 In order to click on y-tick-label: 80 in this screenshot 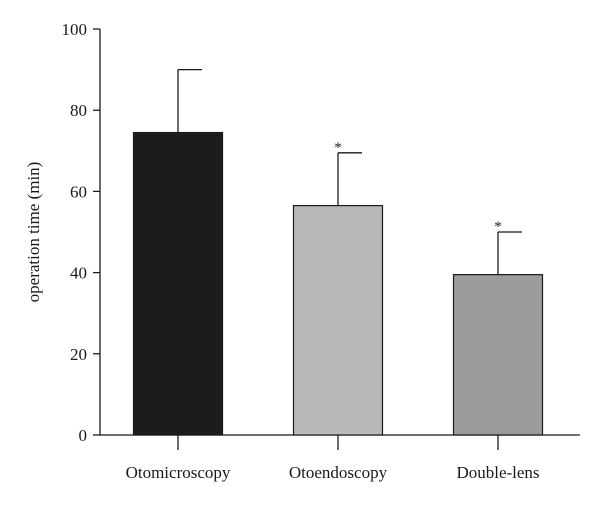, I will do `click(78, 110)`.